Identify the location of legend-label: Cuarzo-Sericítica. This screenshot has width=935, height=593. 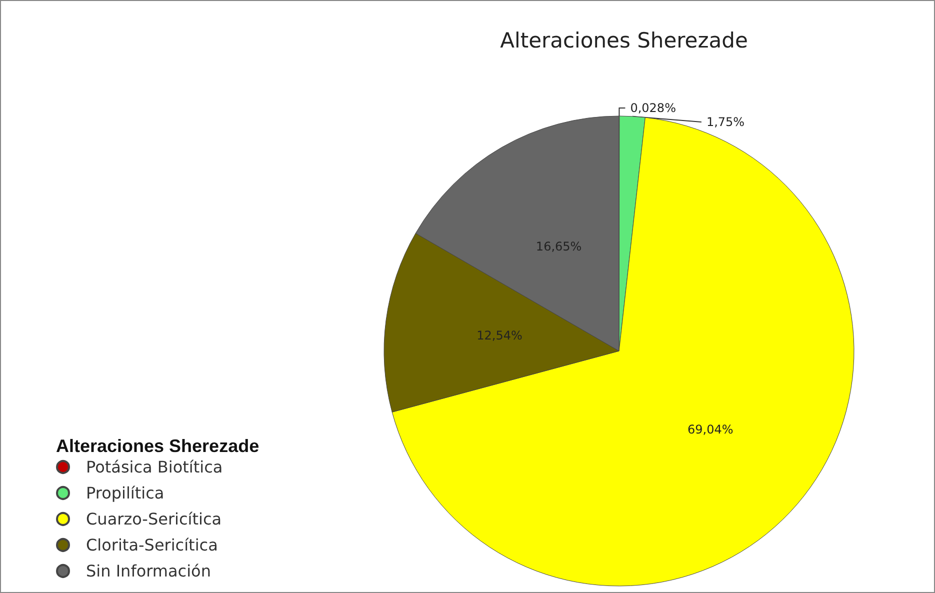
(154, 519).